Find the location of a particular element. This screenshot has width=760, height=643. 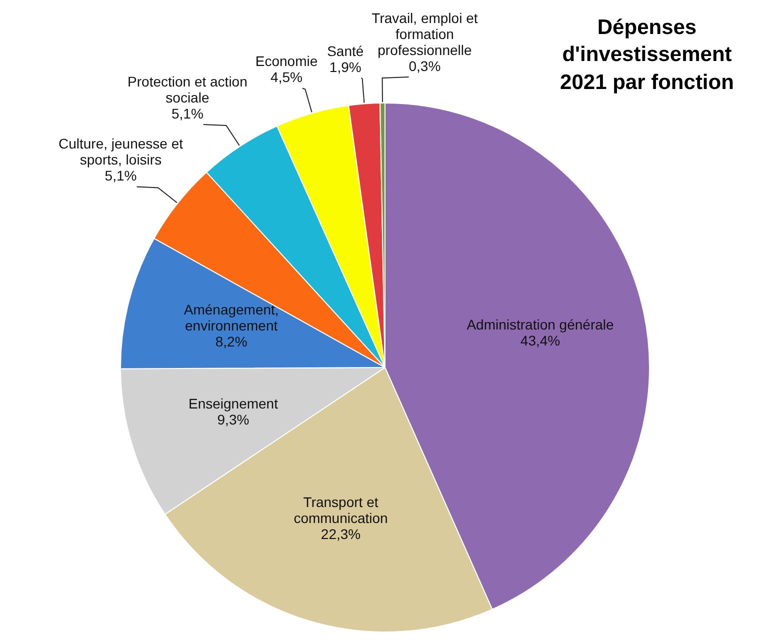

data-label: 0,3% is located at coordinates (424, 66).